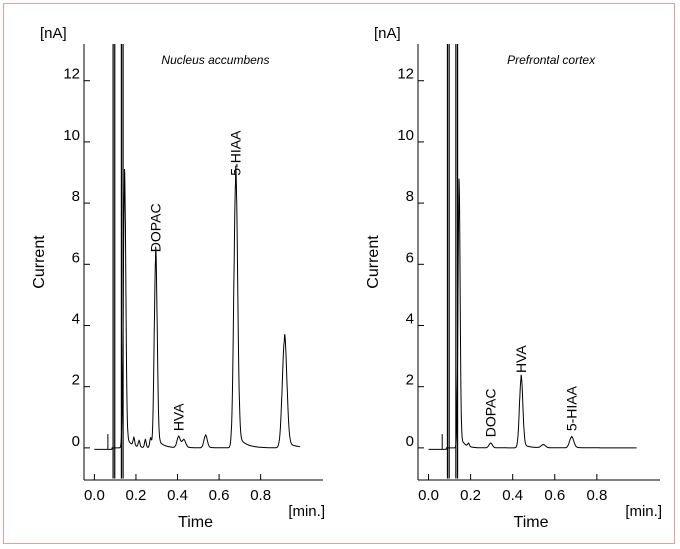 The height and width of the screenshot is (549, 680). I want to click on panel-title: Prefrontal cortex, so click(551, 60).